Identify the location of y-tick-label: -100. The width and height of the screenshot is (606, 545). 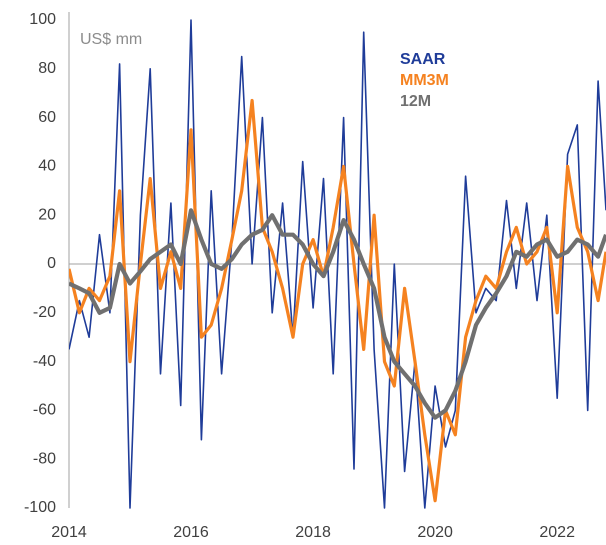
(40, 507).